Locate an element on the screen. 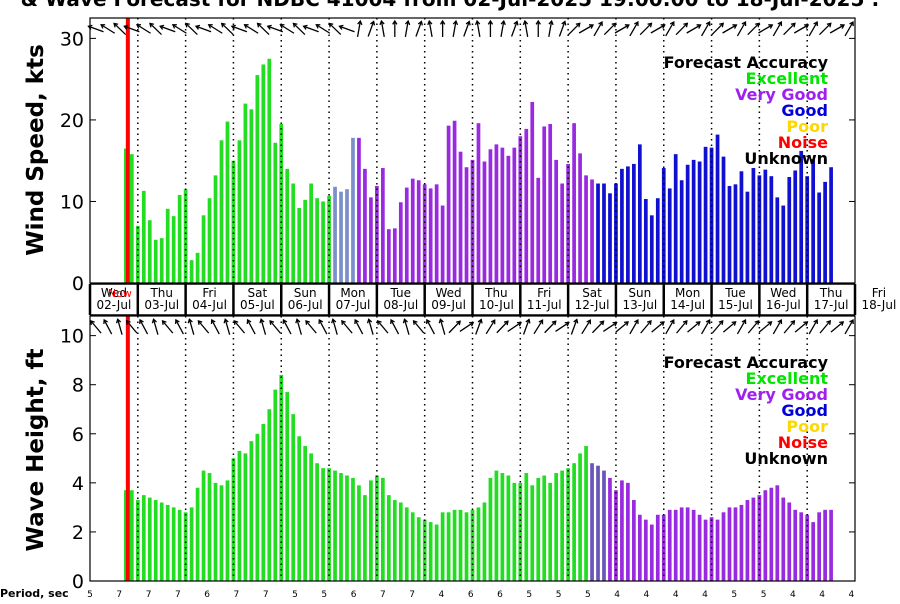  date-label: 17-Jul is located at coordinates (831, 305).